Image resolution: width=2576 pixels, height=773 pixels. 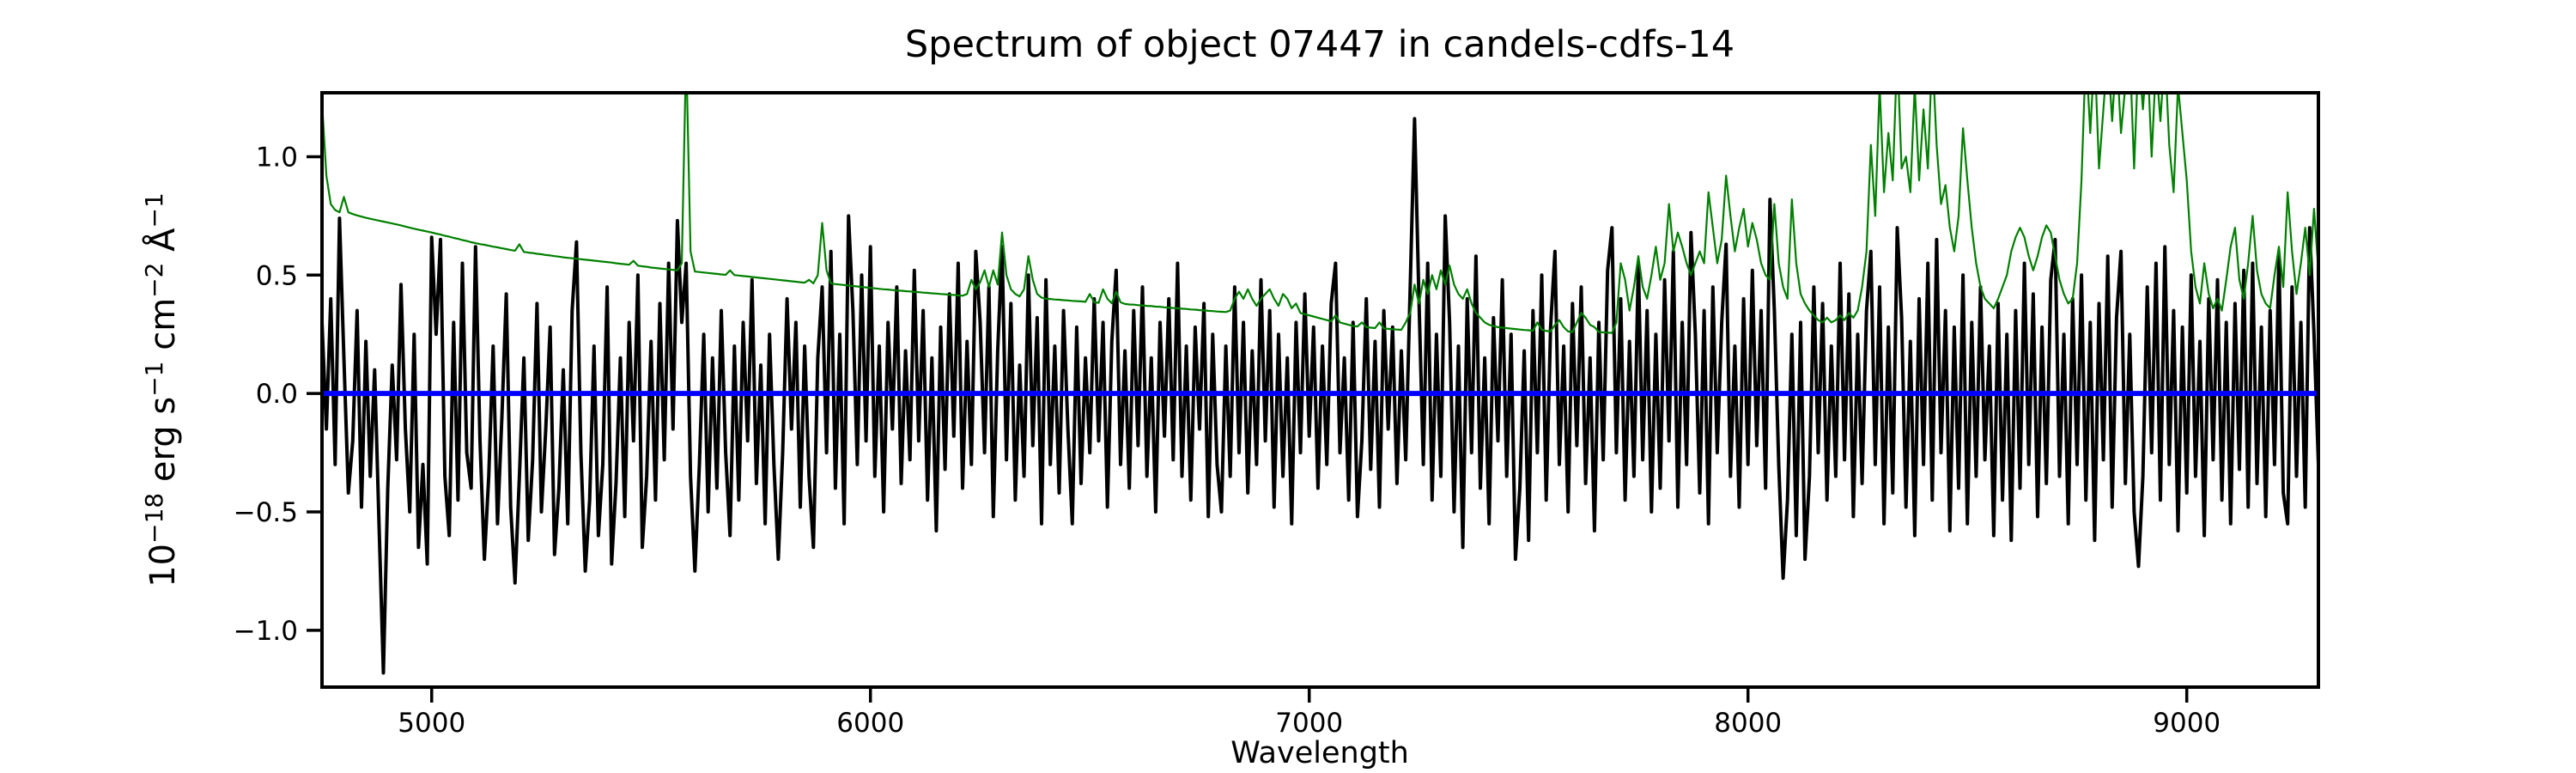 What do you see at coordinates (161, 389) in the screenshot?
I see `y-axis-label: 10−18​ erg s−1​ cm−2​ Å−1​` at bounding box center [161, 389].